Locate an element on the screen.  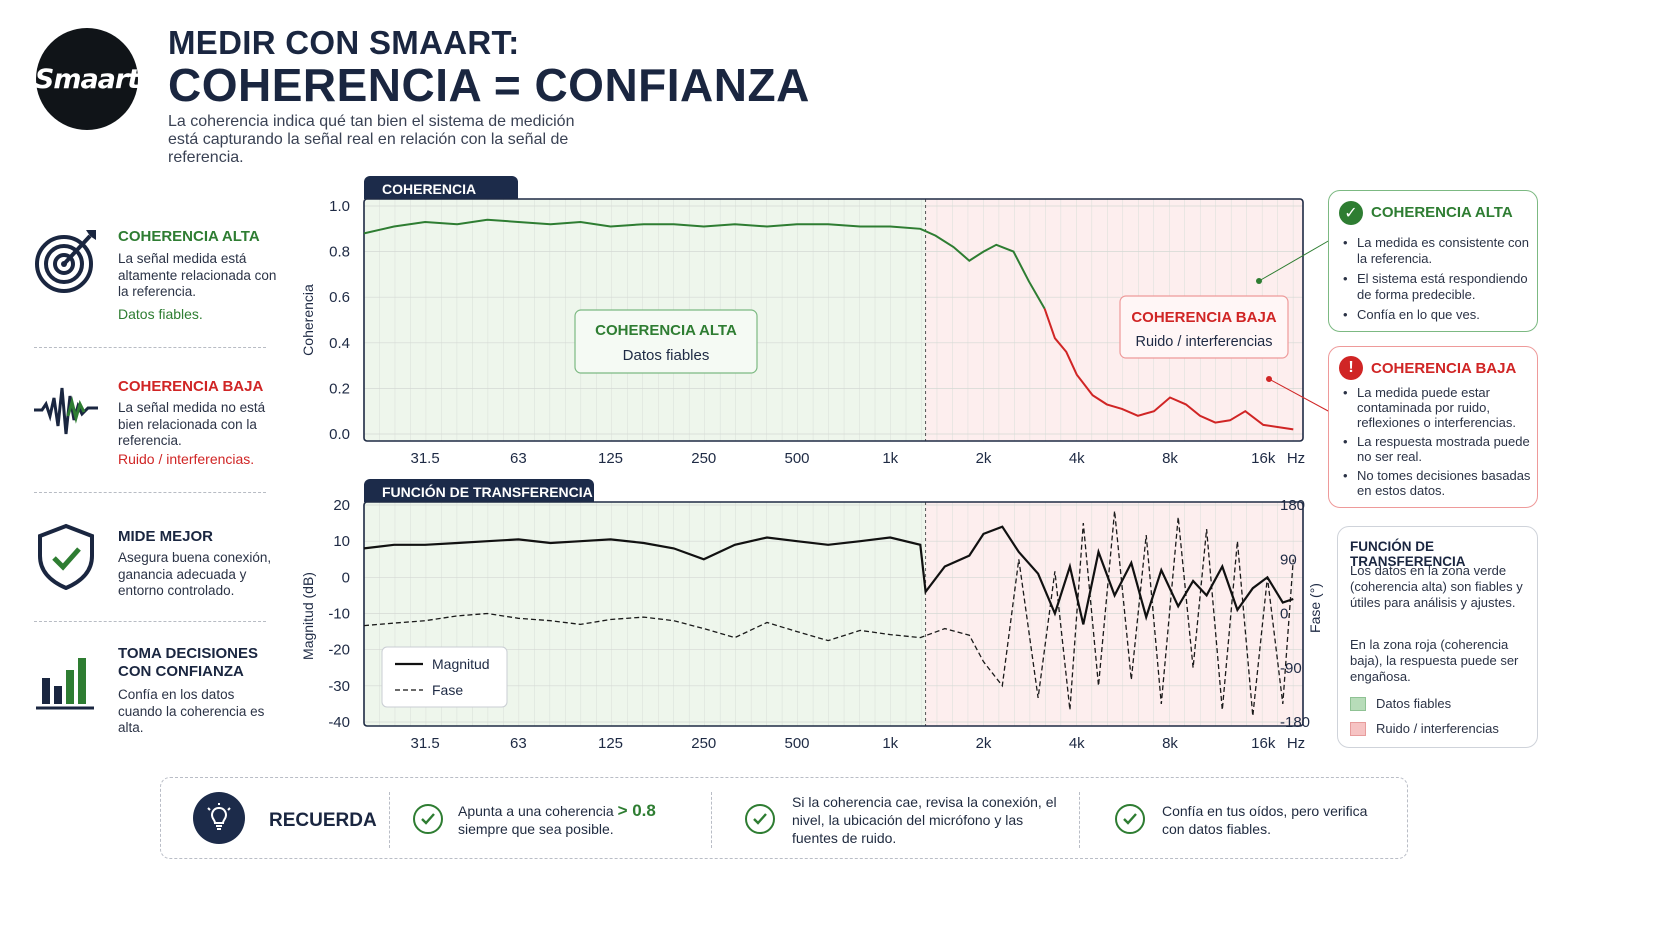
leader-dot-low is located at coordinates (1269, 379).